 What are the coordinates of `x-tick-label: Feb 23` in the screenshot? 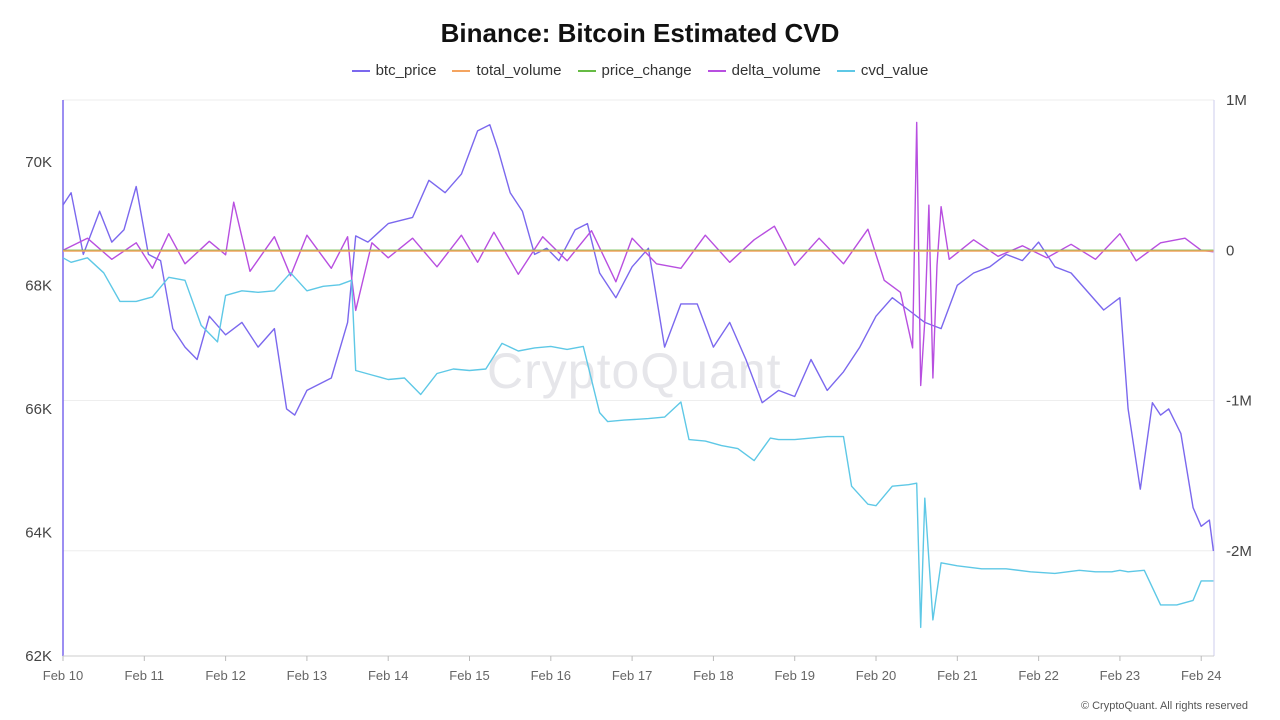 It's located at (1120, 675).